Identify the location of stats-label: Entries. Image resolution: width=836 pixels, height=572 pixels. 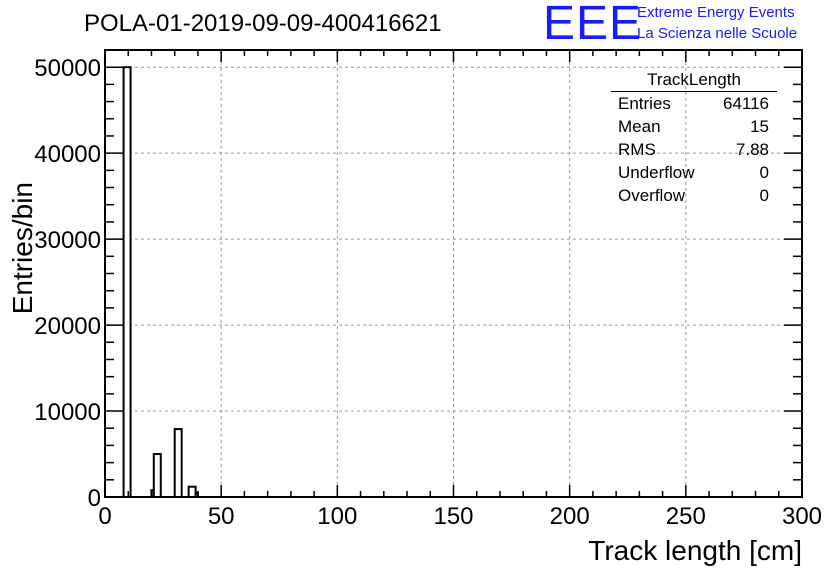
(644, 103).